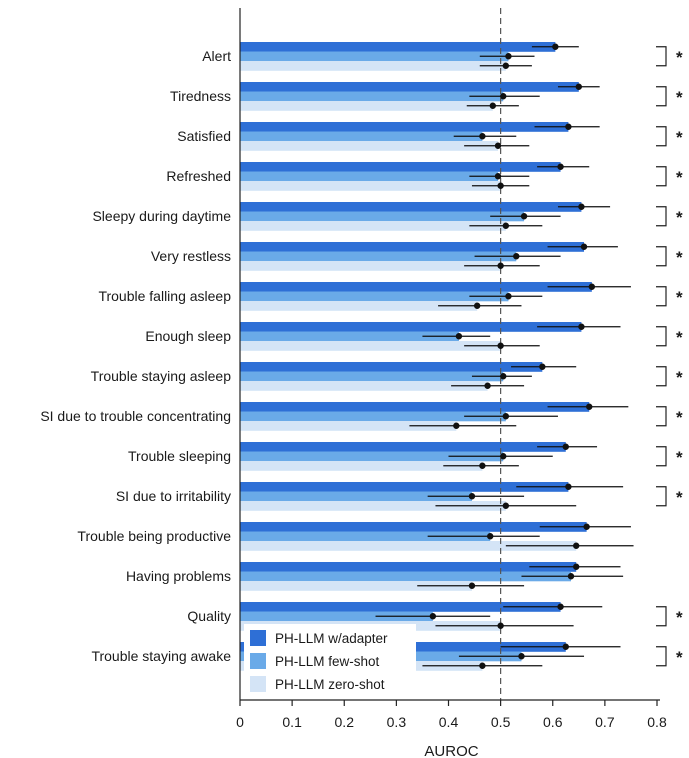 The width and height of the screenshot is (689, 758). Describe the element at coordinates (179, 456) in the screenshot. I see `category-label: Trouble sleeping` at that location.